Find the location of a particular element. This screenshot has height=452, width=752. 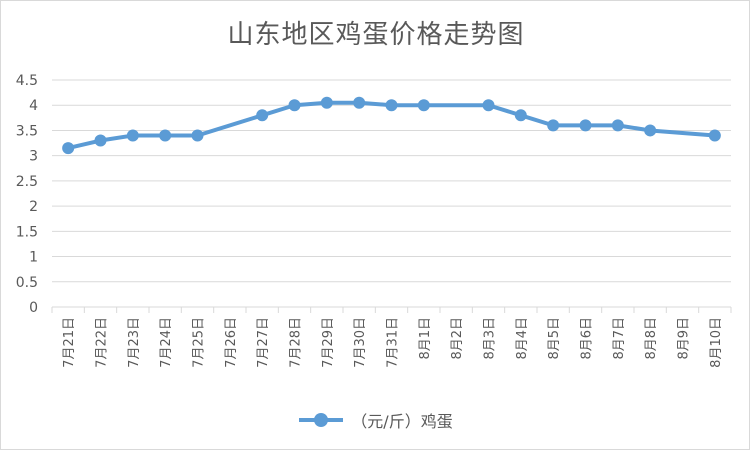

y-tick-label: 1.5 is located at coordinates (27, 232).